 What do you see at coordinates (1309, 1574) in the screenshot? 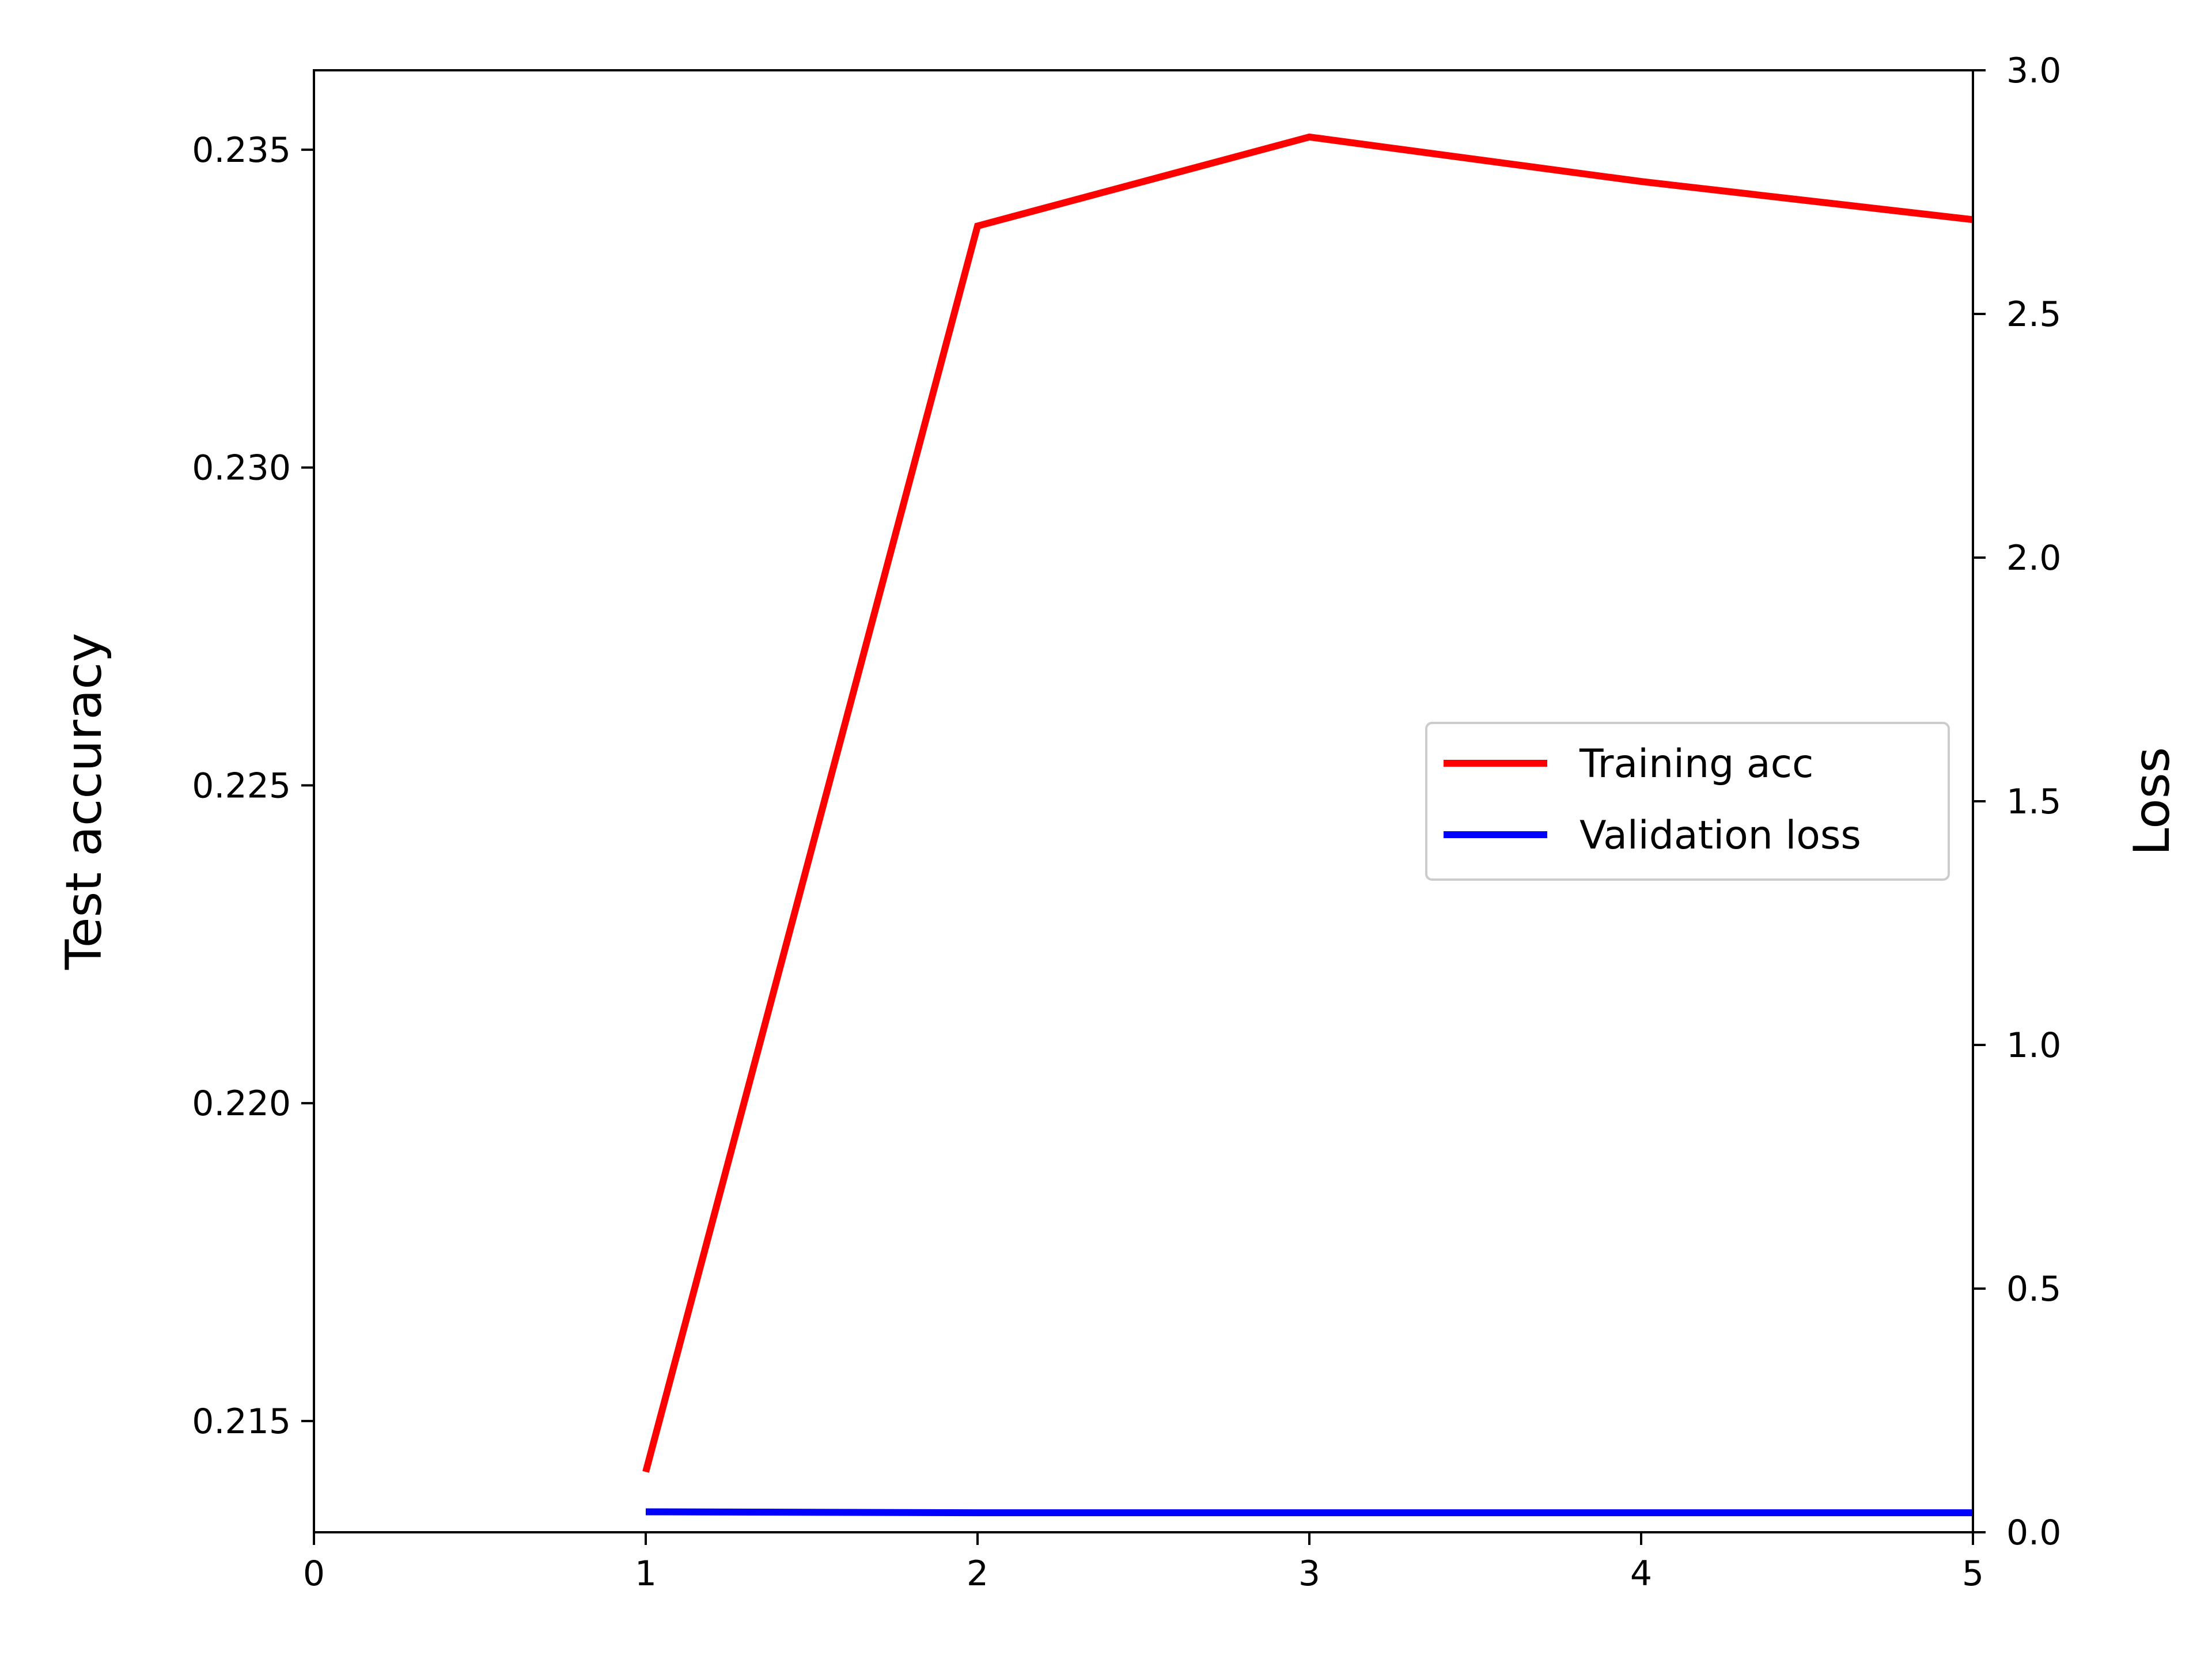
I see `x-tick-label: 3` at bounding box center [1309, 1574].